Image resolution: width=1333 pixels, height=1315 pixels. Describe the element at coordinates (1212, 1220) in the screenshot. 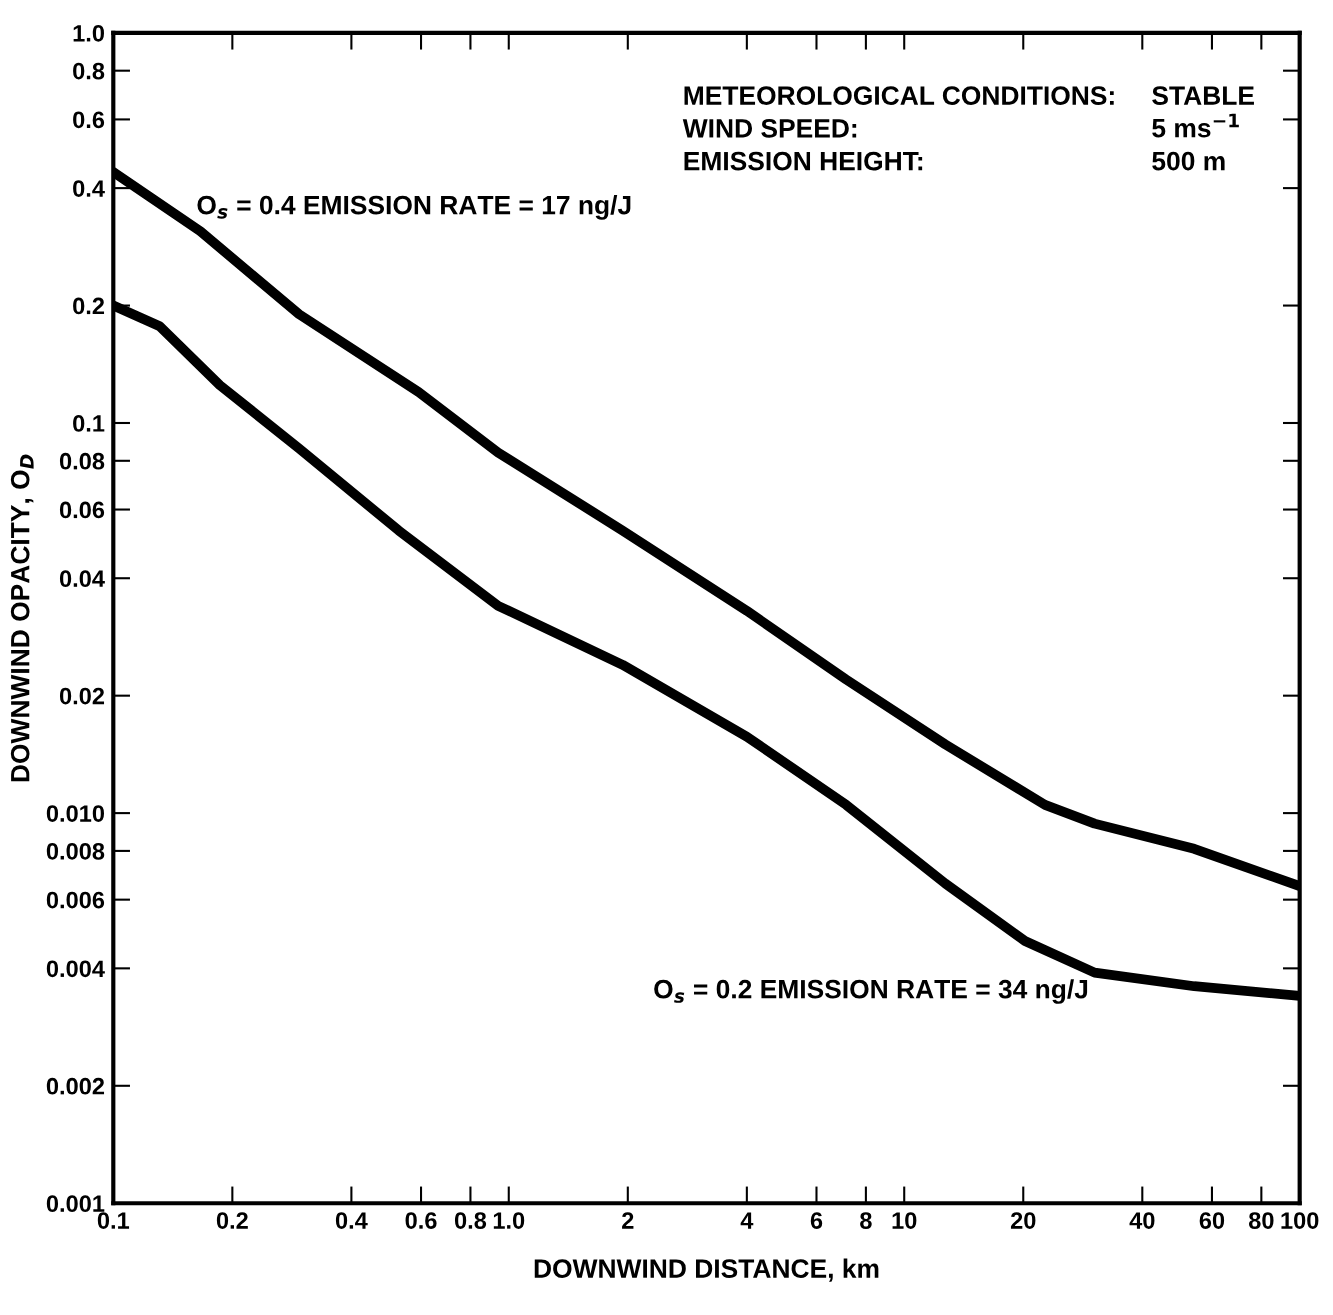

I see `x-tick-label: 60` at that location.